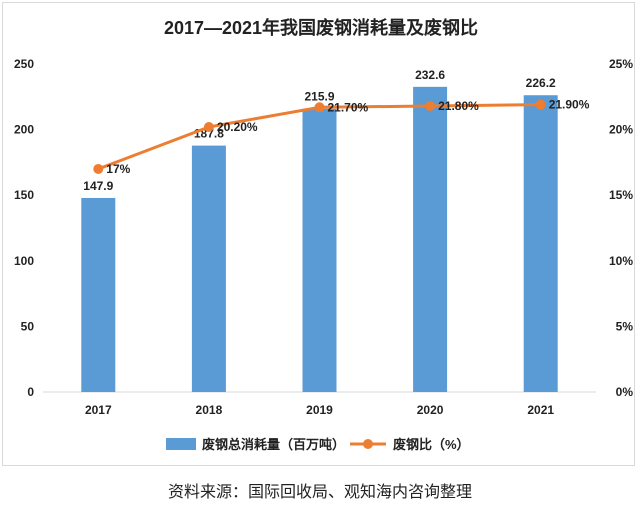 The image size is (640, 509). I want to click on y-right-tick-label: 25%, so click(621, 64).